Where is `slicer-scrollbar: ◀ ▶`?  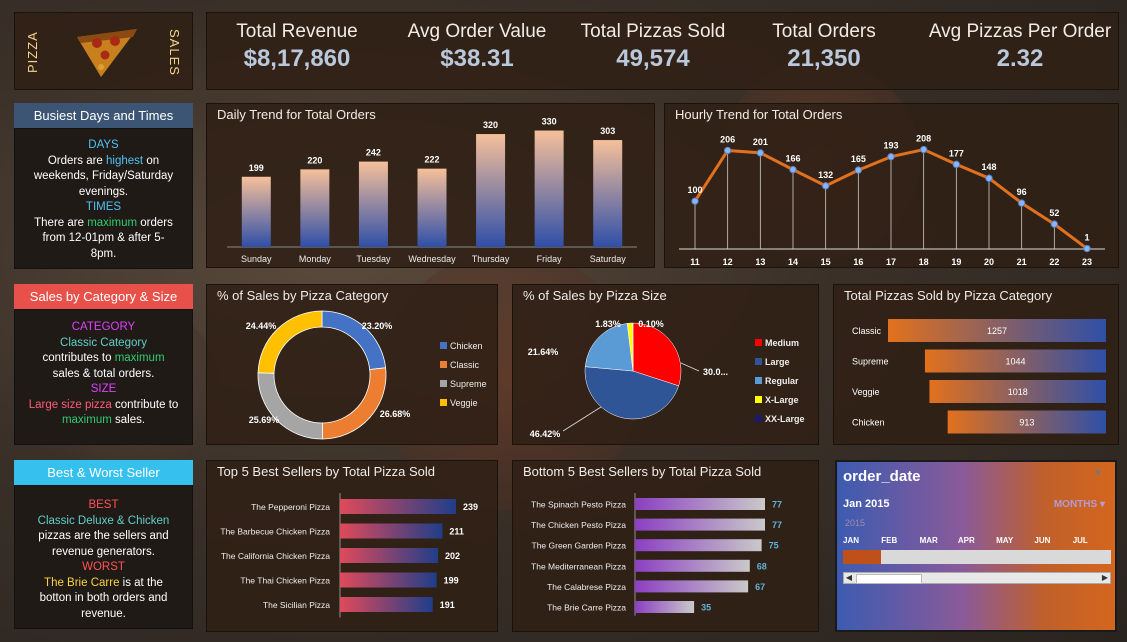 slicer-scrollbar: ◀ ▶ is located at coordinates (977, 578).